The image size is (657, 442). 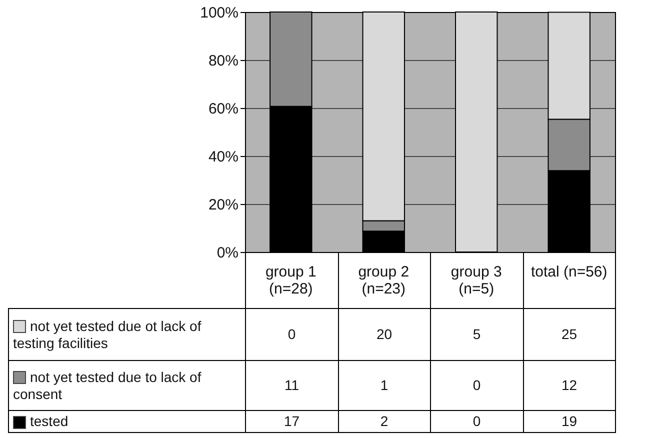 I want to click on text: 19, so click(x=569, y=421).